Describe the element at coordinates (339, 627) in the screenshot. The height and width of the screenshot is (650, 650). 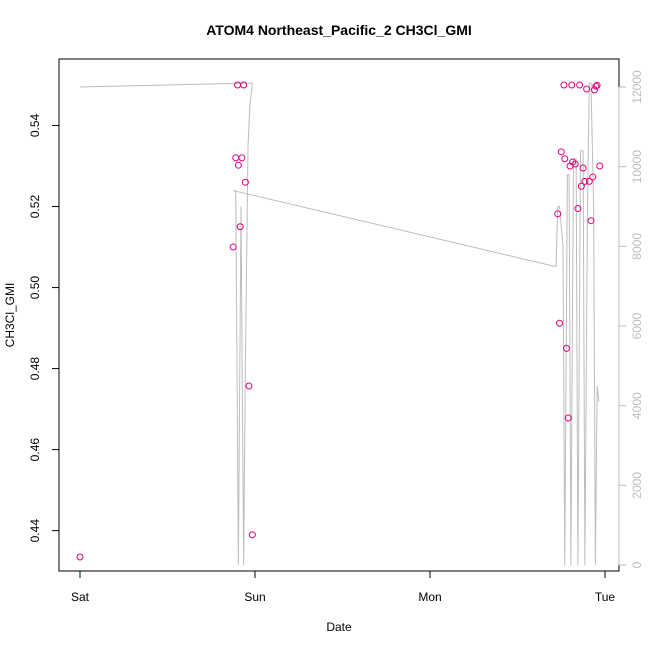
I see `x-axis-label: Date` at that location.